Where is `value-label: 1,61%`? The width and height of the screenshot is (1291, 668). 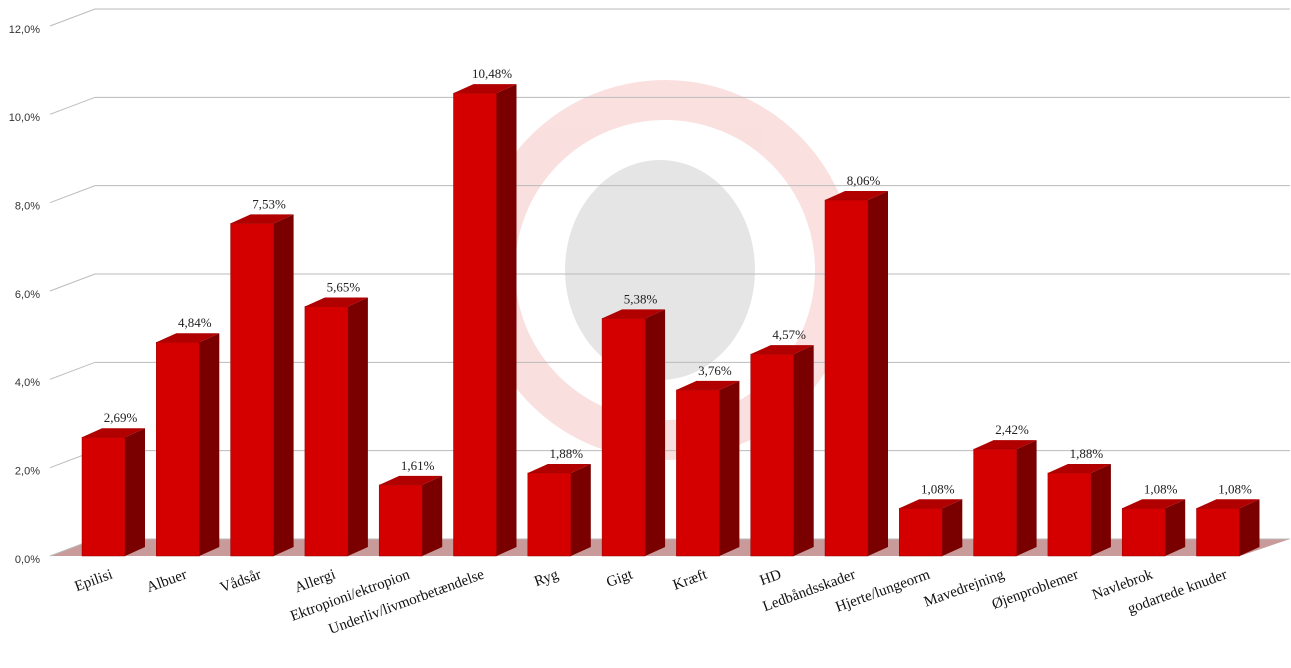 value-label: 1,61% is located at coordinates (418, 465).